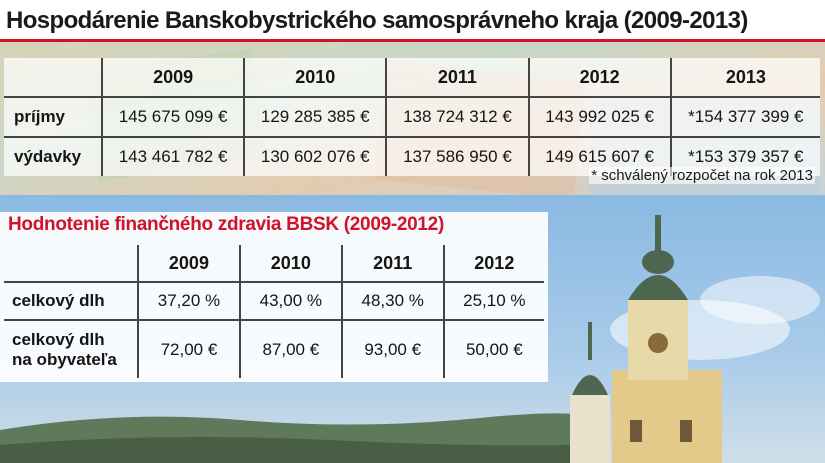  What do you see at coordinates (188, 301) in the screenshot?
I see `debt-2009: 37,20 %` at bounding box center [188, 301].